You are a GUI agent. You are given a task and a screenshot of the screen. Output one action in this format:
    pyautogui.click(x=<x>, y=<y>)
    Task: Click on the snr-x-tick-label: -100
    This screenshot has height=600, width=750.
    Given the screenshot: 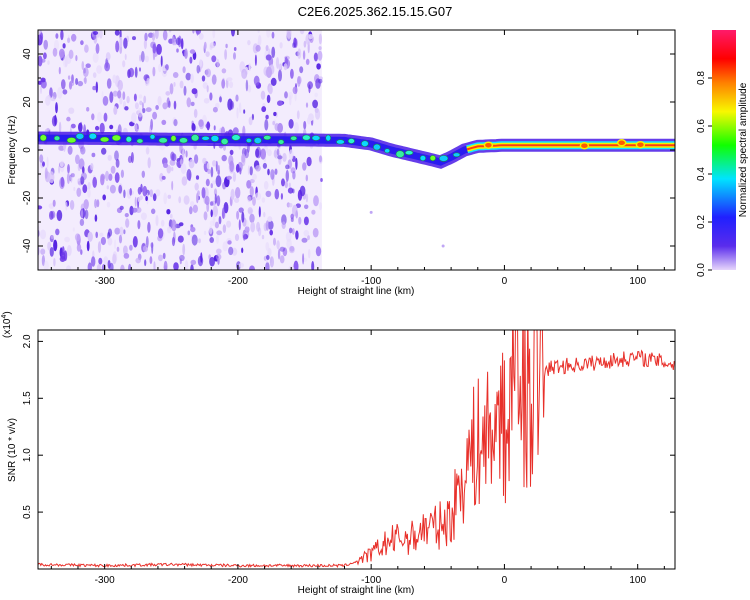 What is the action you would take?
    pyautogui.click(x=371, y=580)
    